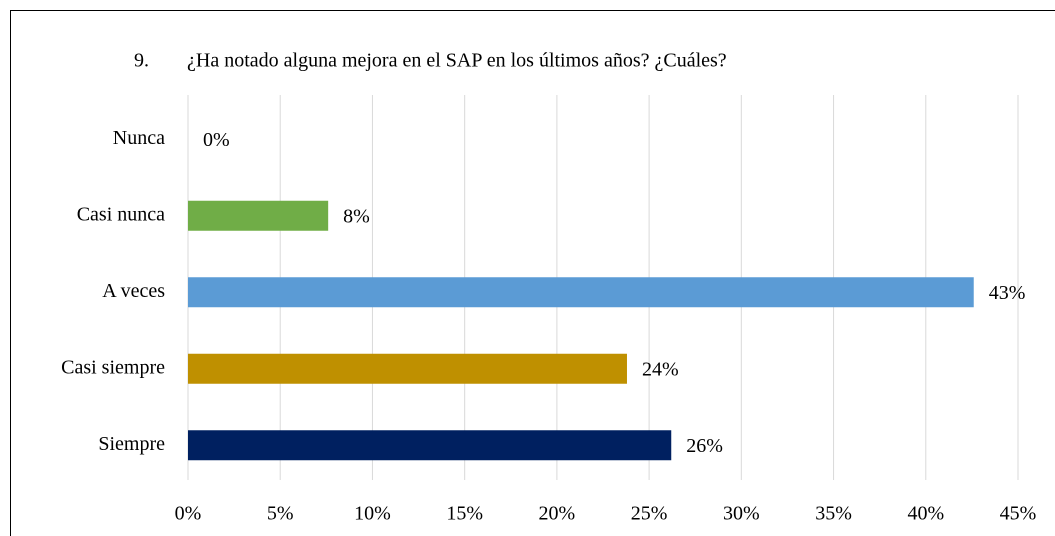 Image resolution: width=1055 pixels, height=536 pixels. Describe the element at coordinates (704, 446) in the screenshot. I see `data-label: 26%` at that location.